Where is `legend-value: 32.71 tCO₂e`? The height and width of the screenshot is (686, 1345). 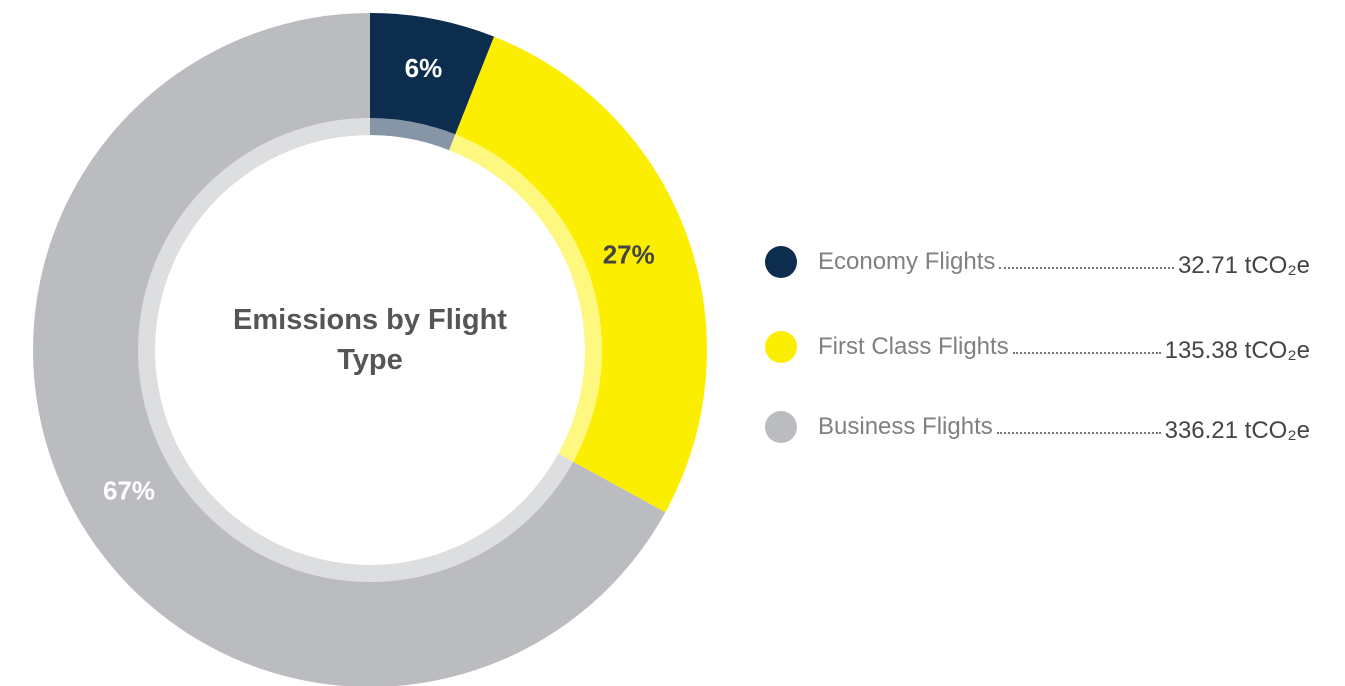 legend-value: 32.71 tCO₂e is located at coordinates (1243, 265).